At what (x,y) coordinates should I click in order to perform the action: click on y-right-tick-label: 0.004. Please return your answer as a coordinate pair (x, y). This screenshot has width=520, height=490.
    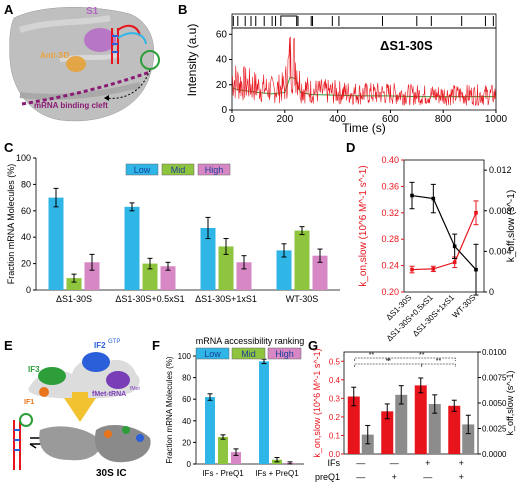
    Looking at the image, I should click on (500, 251).